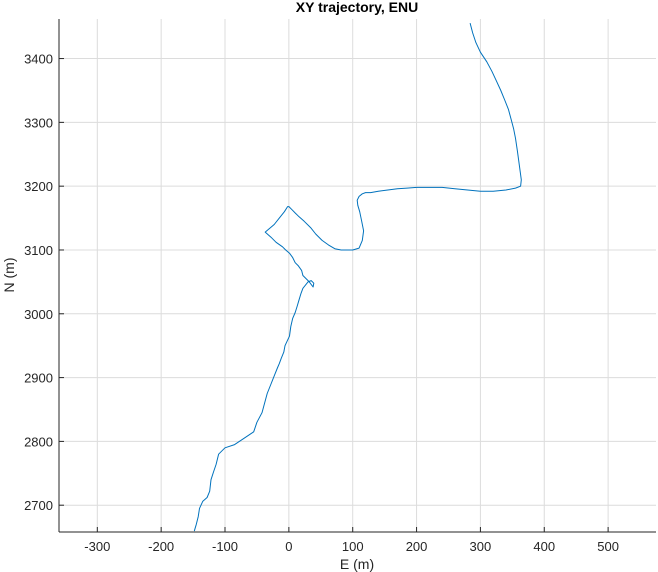  I want to click on y-tick-label: 3200, so click(38, 186).